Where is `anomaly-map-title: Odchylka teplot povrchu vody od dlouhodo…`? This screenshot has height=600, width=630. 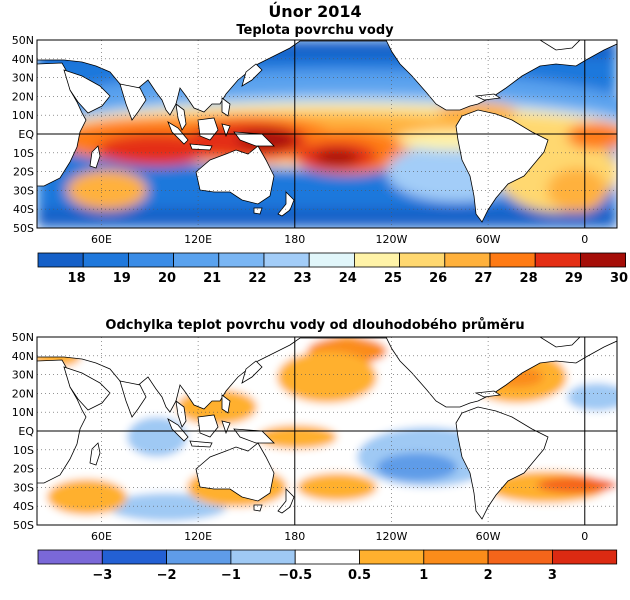 anomaly-map-title: Odchylka teplot povrchu vody od dlouhodo… is located at coordinates (315, 325).